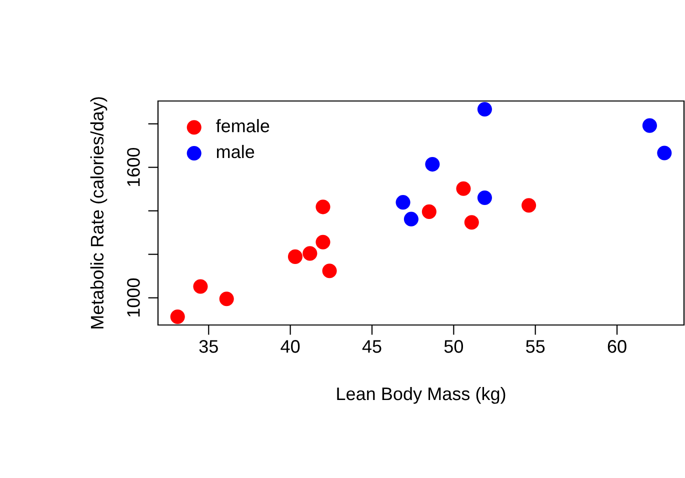 The image size is (685, 478). I want to click on legend-label: female, so click(243, 125).